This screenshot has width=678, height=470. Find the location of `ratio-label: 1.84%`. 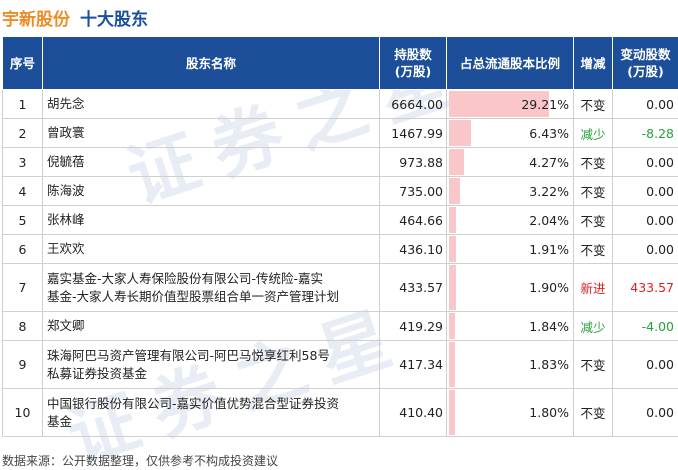

ratio-label: 1.84% is located at coordinates (549, 326).